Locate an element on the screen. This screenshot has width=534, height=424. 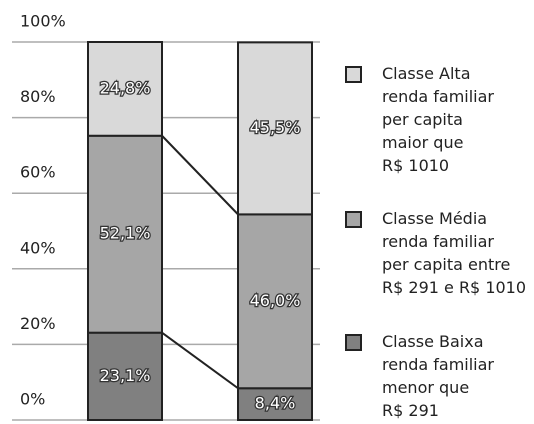
y-tick-label: 0% is located at coordinates (32, 399).